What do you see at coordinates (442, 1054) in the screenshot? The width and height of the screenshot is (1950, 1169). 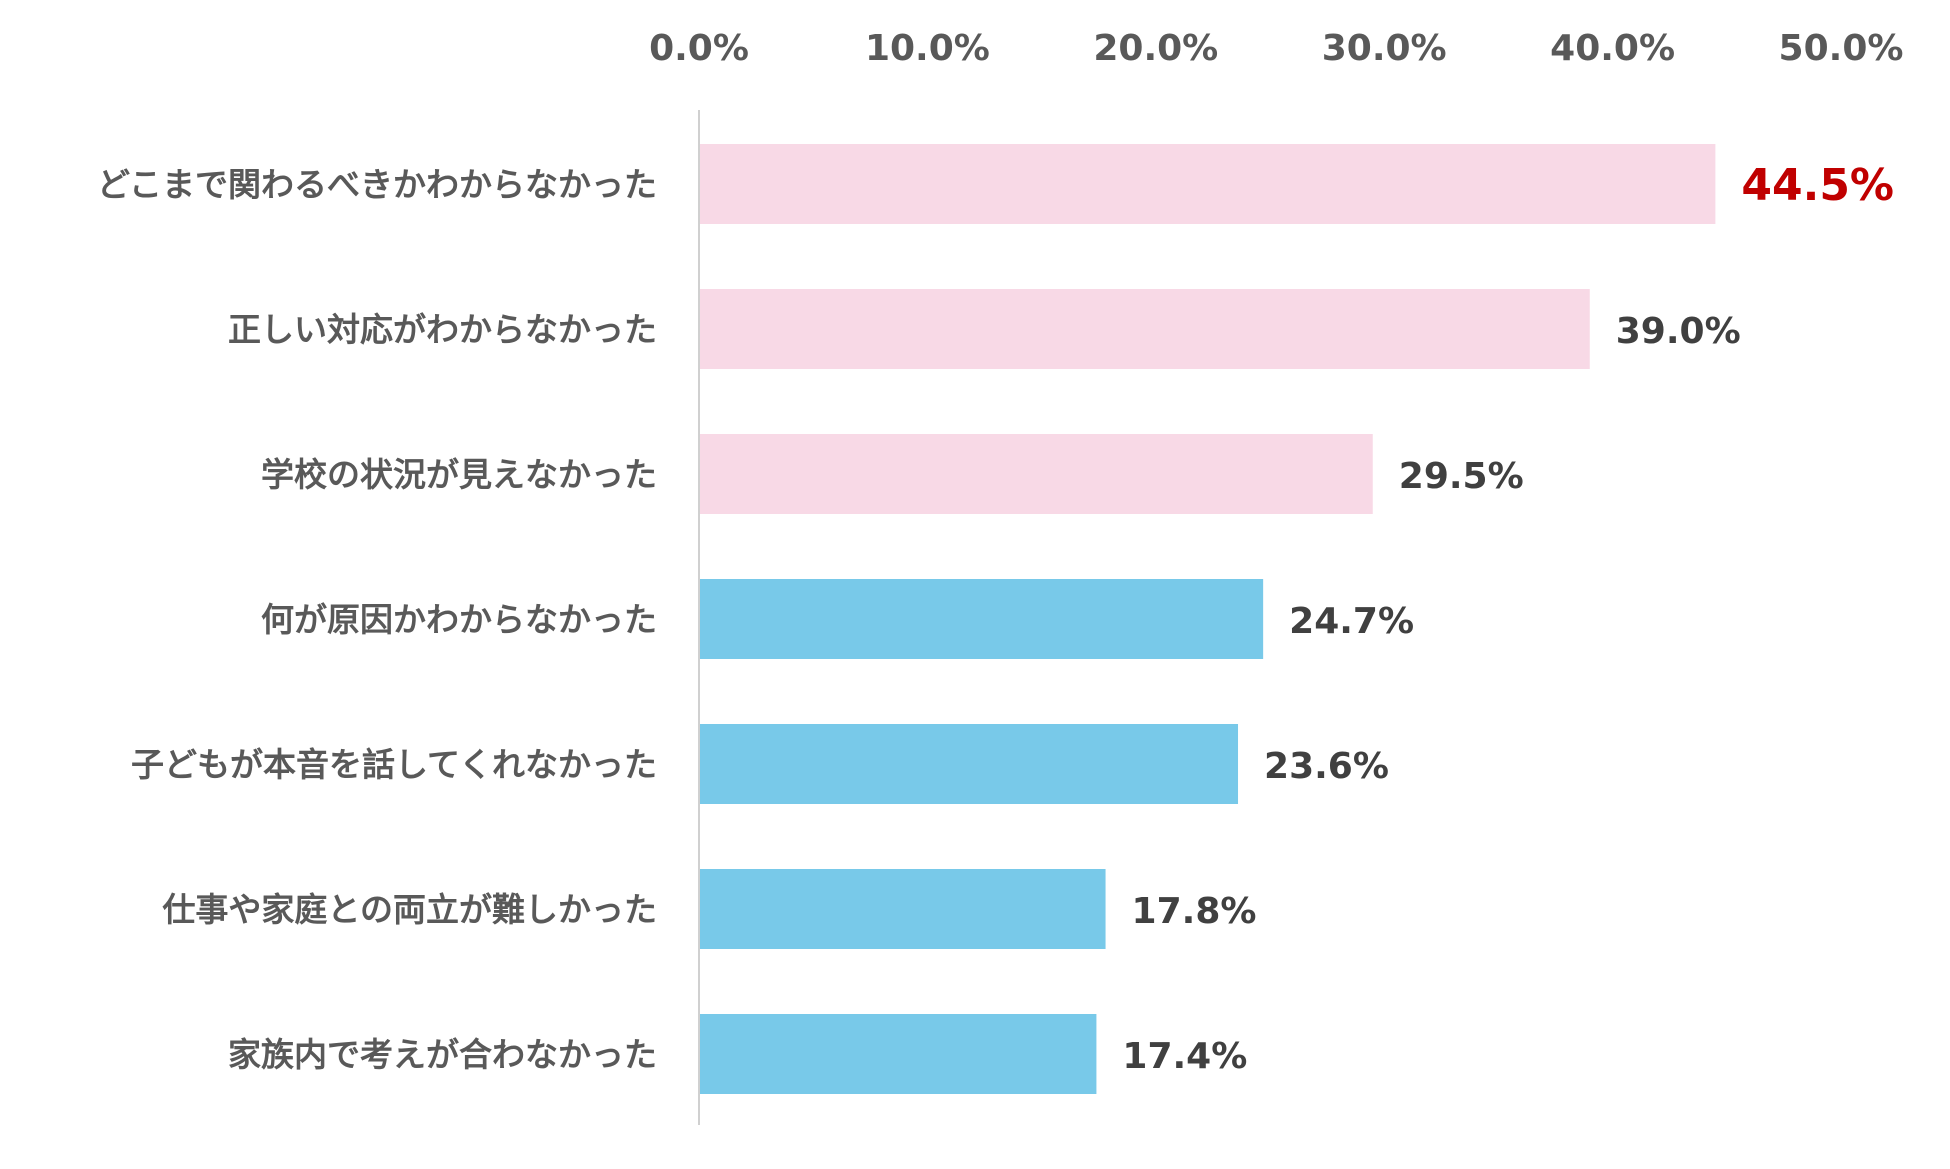 I see `category-label: 家族内で考えが合わなかった` at bounding box center [442, 1054].